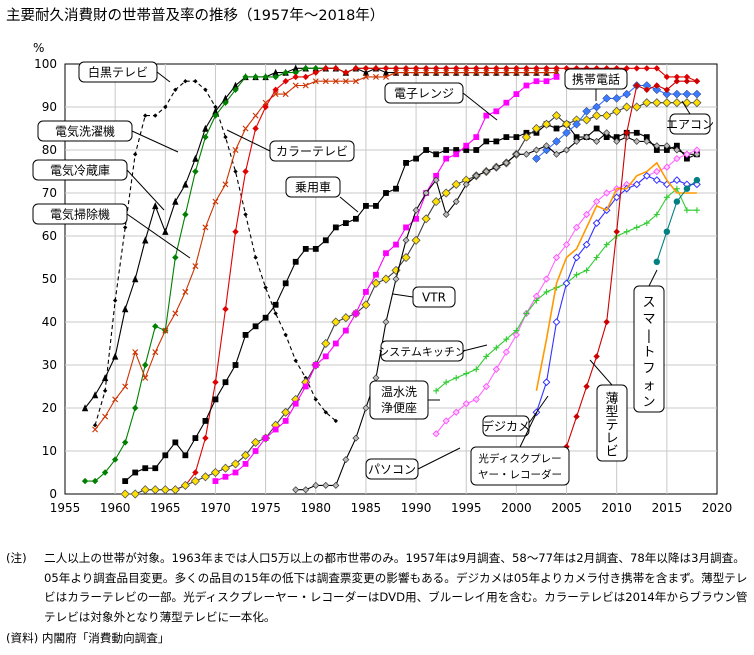 Image resolution: width=754 pixels, height=655 pixels. I want to click on y-tick-label: 80, so click(49, 150).